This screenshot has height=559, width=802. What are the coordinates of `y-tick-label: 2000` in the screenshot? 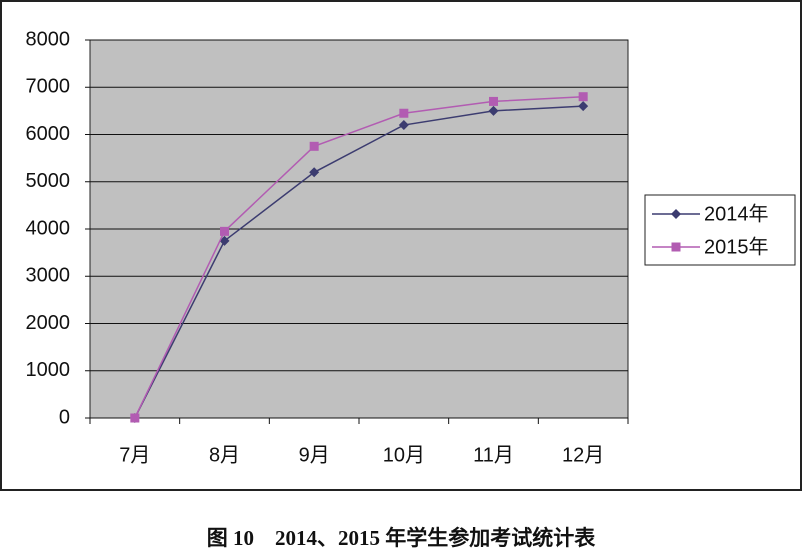 It's located at (48, 323).